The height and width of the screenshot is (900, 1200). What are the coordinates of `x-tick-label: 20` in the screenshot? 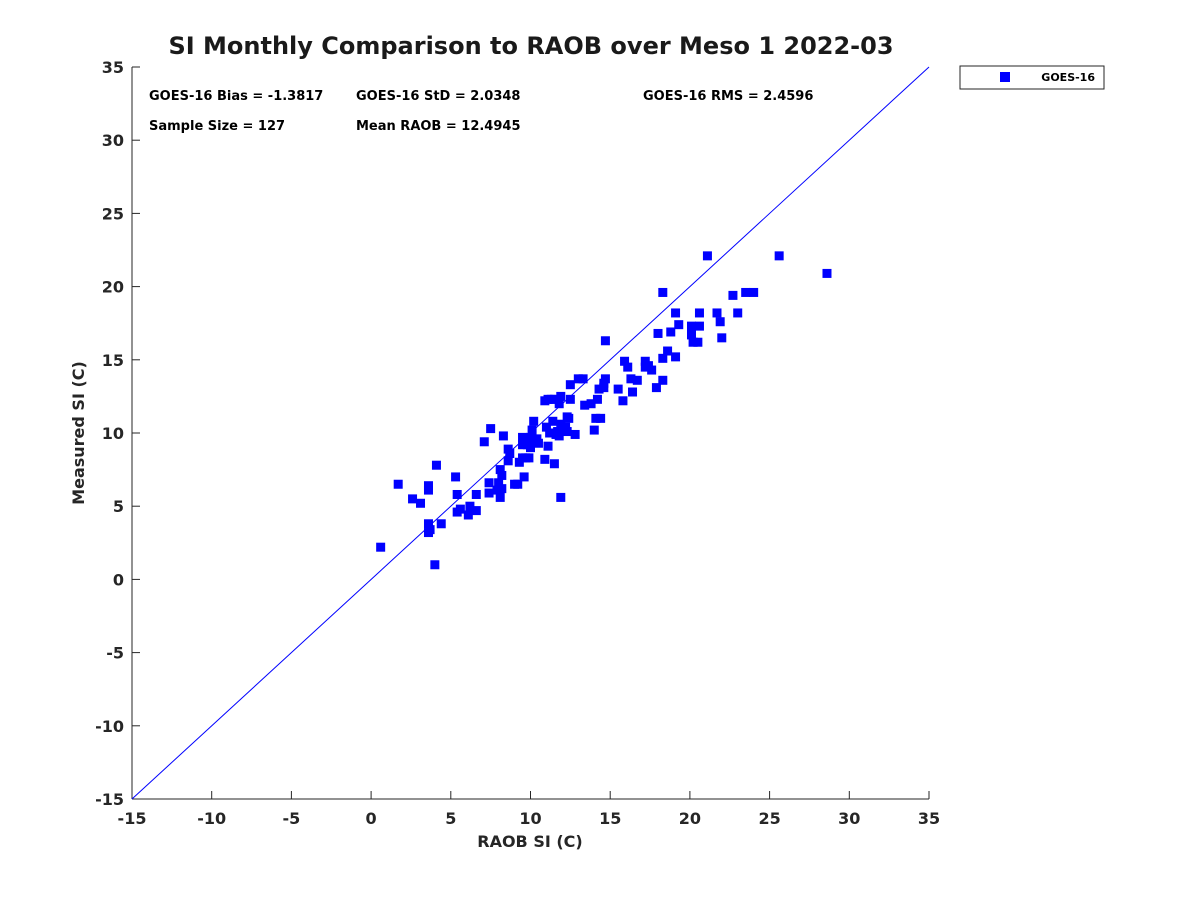 It's located at (690, 818).